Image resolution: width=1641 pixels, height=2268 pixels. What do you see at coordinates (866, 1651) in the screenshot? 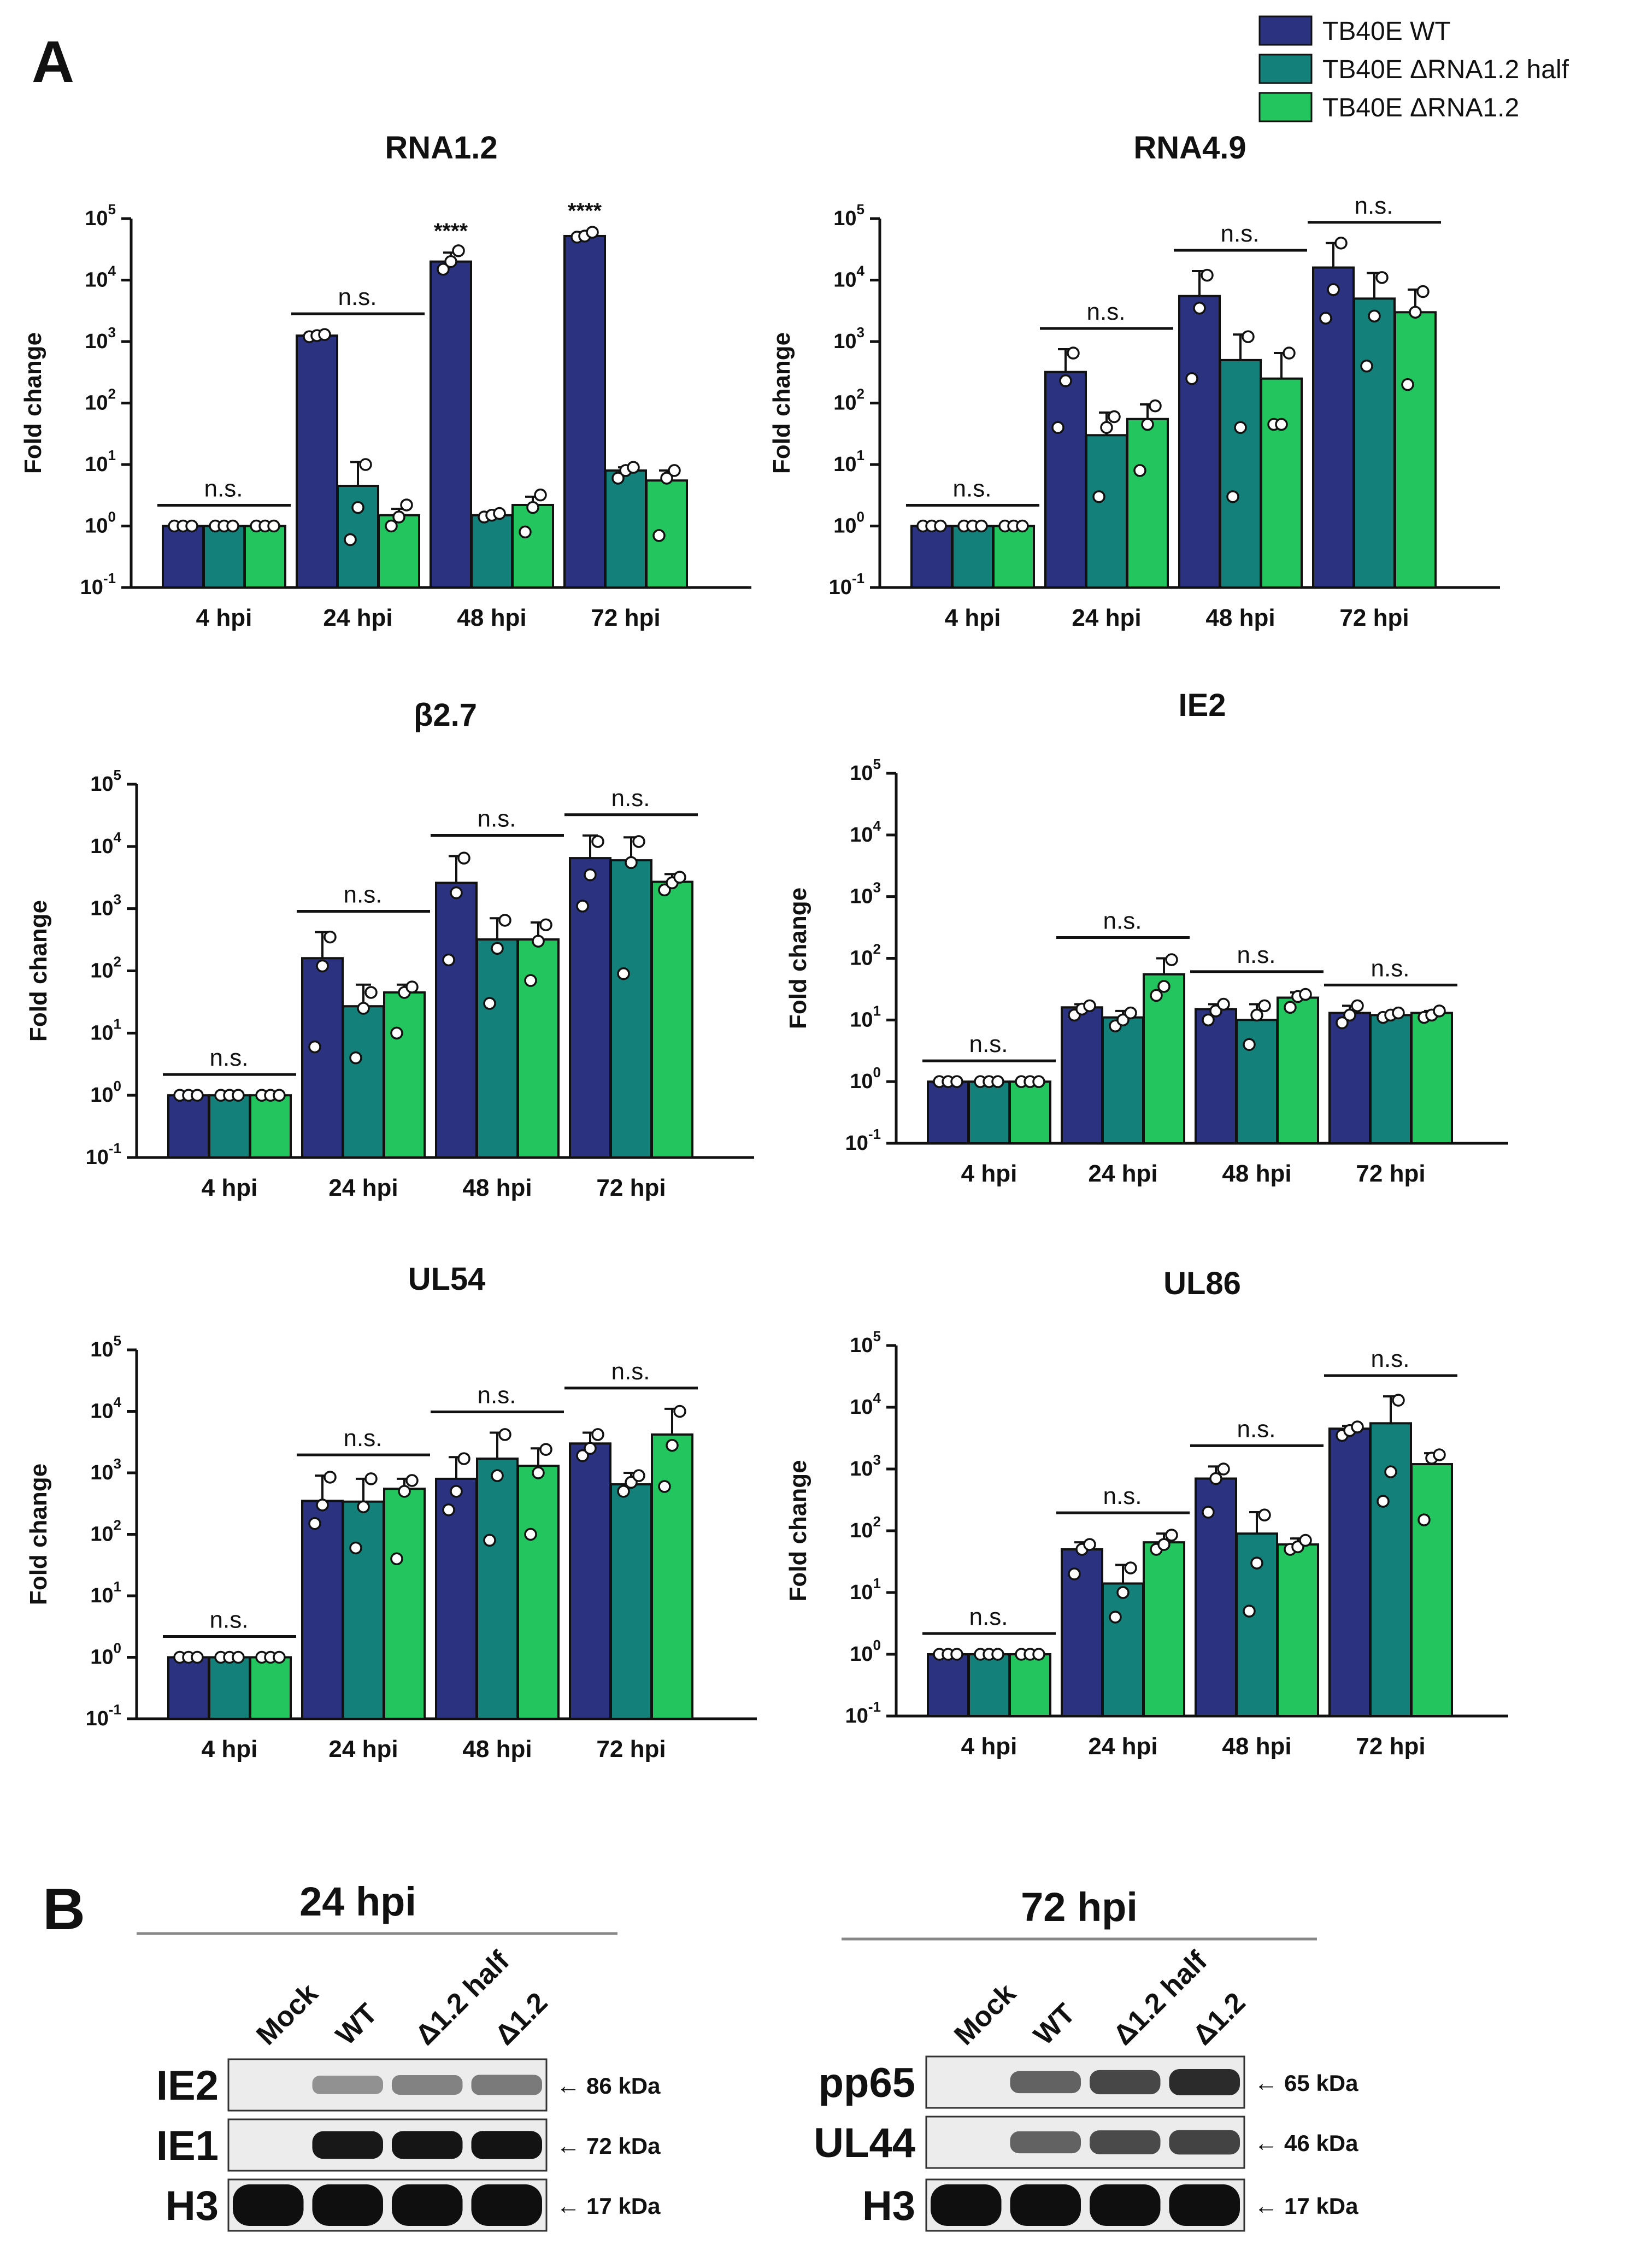
I see `y-tick-label: 10⁰` at bounding box center [866, 1651].